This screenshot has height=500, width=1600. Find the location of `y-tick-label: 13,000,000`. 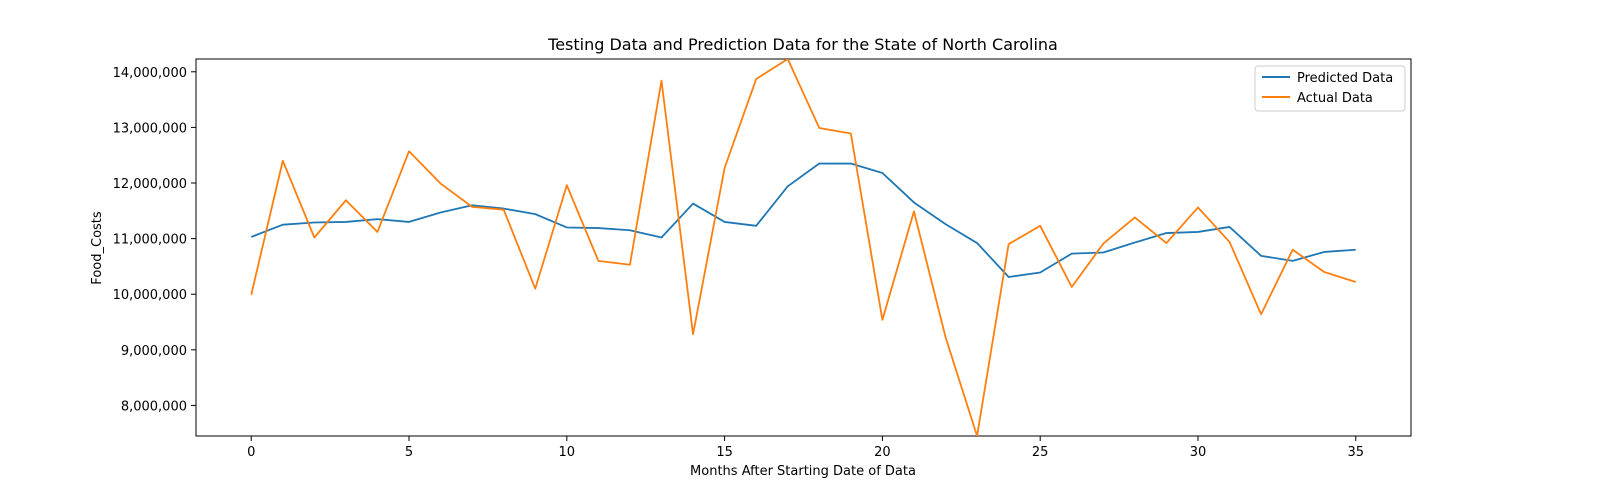

y-tick-label: 13,000,000 is located at coordinates (150, 128).